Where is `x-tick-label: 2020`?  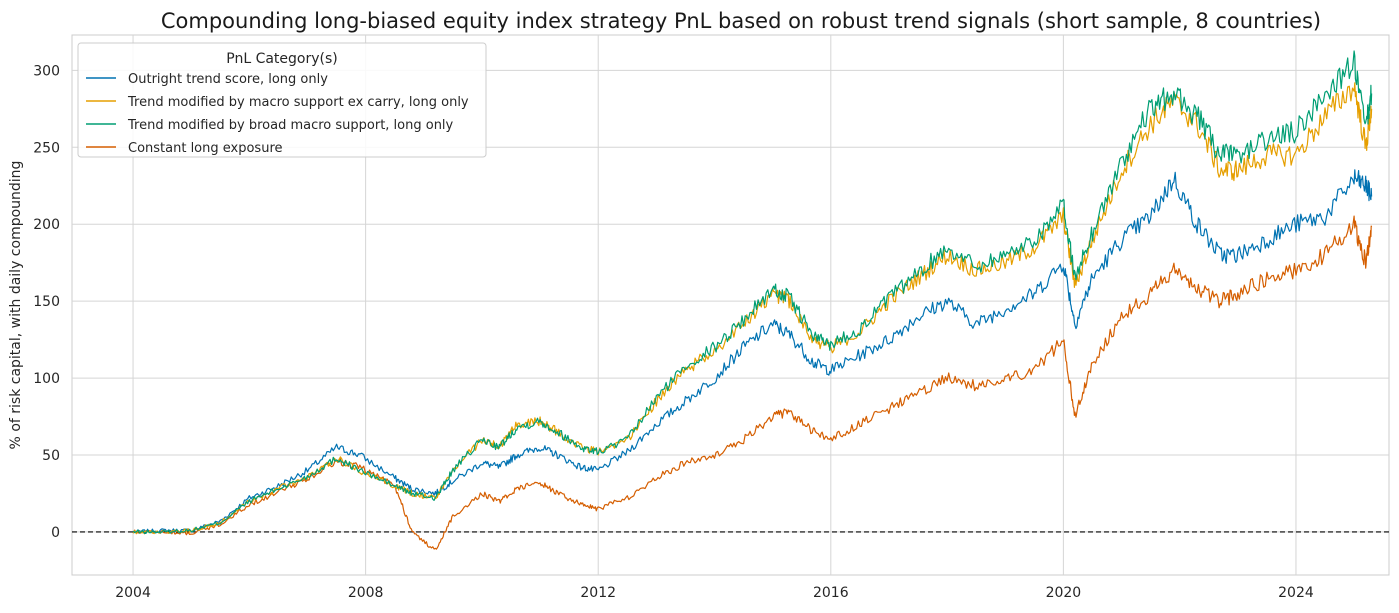
x-tick-label: 2020 is located at coordinates (1064, 593).